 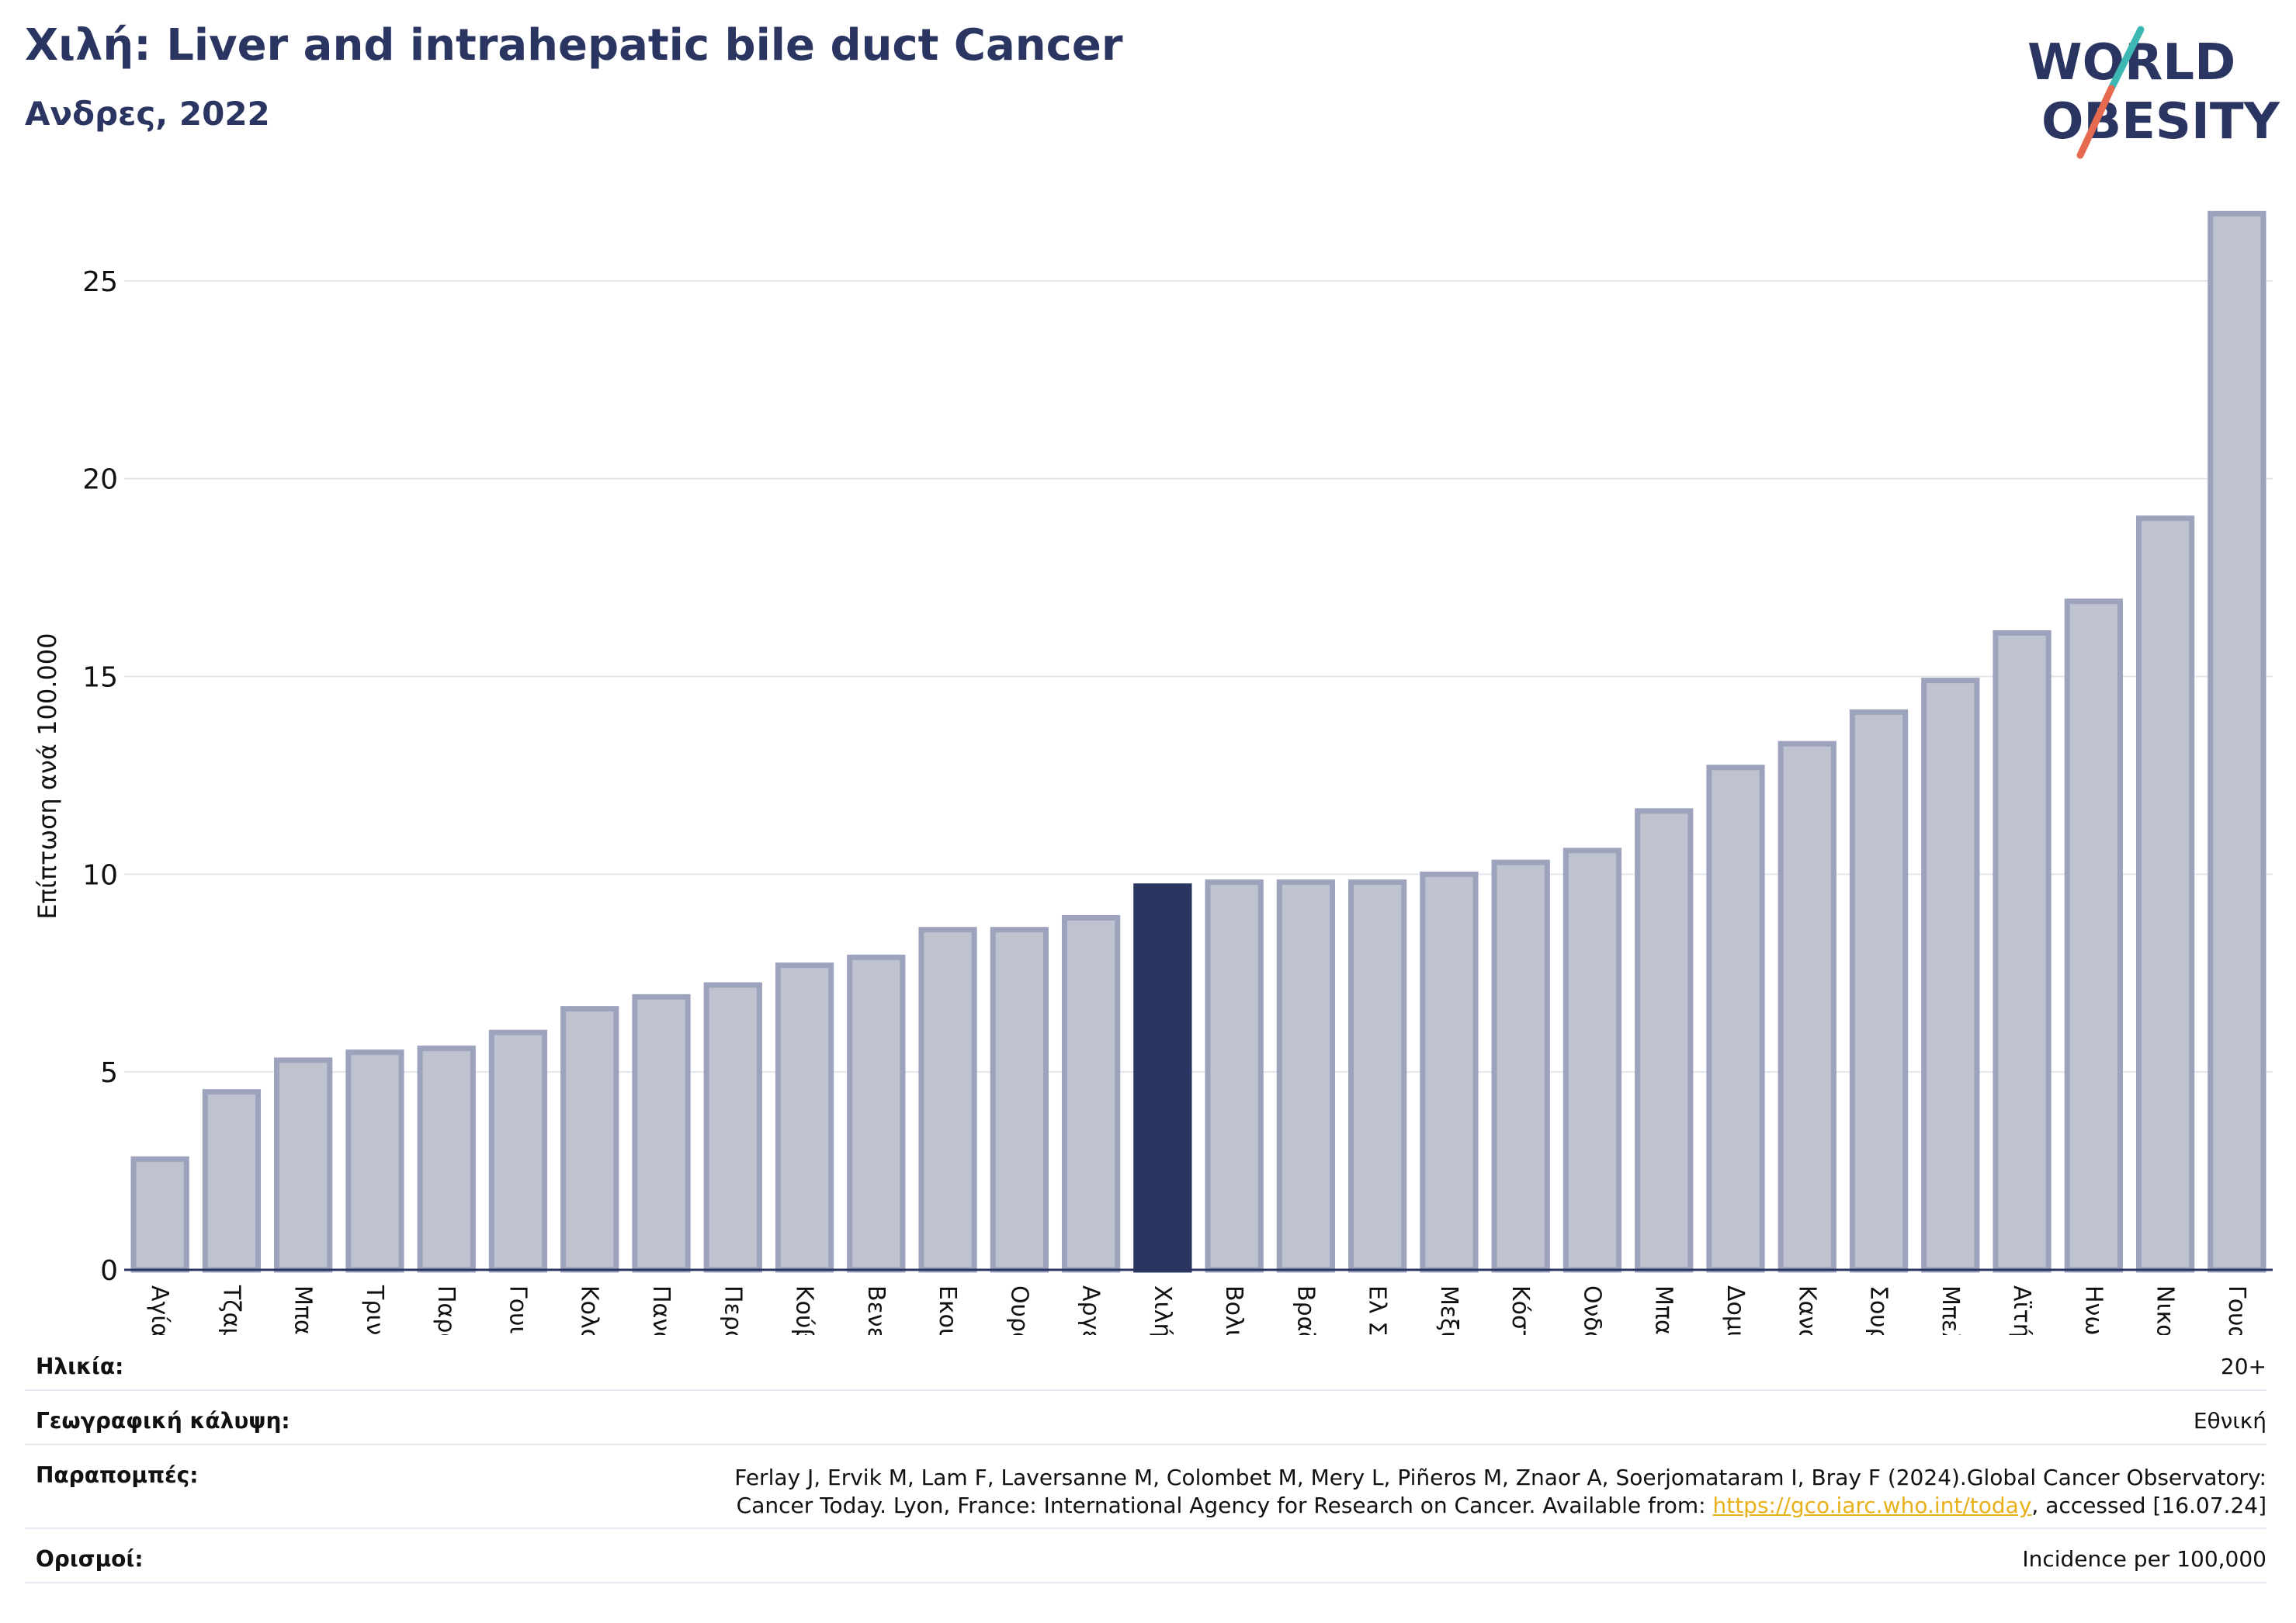 What do you see at coordinates (2160, 122) in the screenshot?
I see `logo-line2: OBESITY` at bounding box center [2160, 122].